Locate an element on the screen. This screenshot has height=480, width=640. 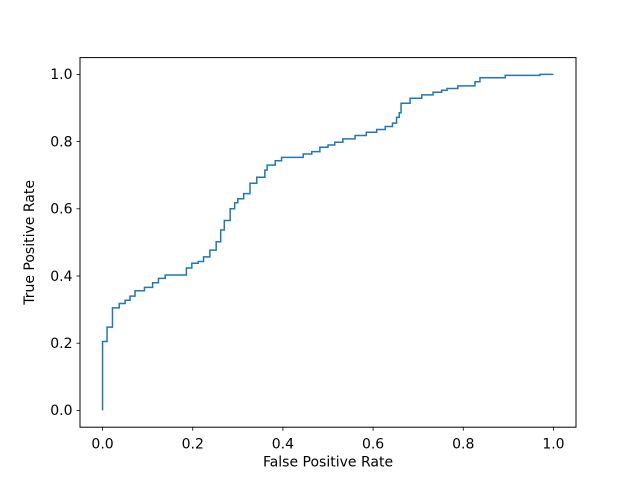
y-tick-label: 0.0 is located at coordinates (61, 411).